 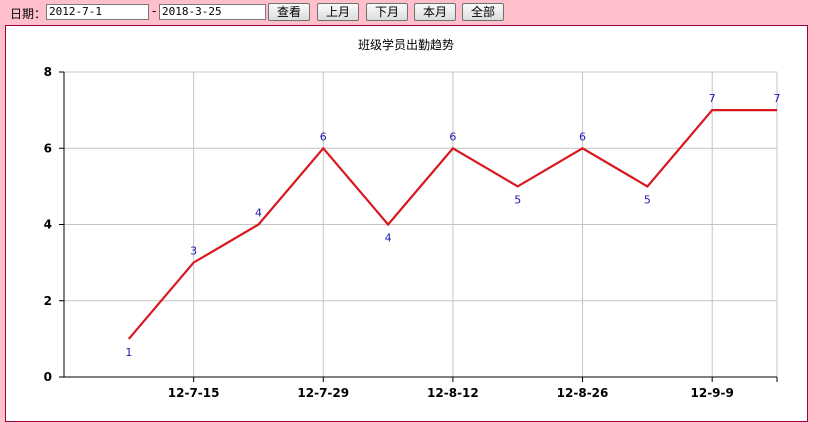 What do you see at coordinates (48, 72) in the screenshot?
I see `y-tick-label: 8` at bounding box center [48, 72].